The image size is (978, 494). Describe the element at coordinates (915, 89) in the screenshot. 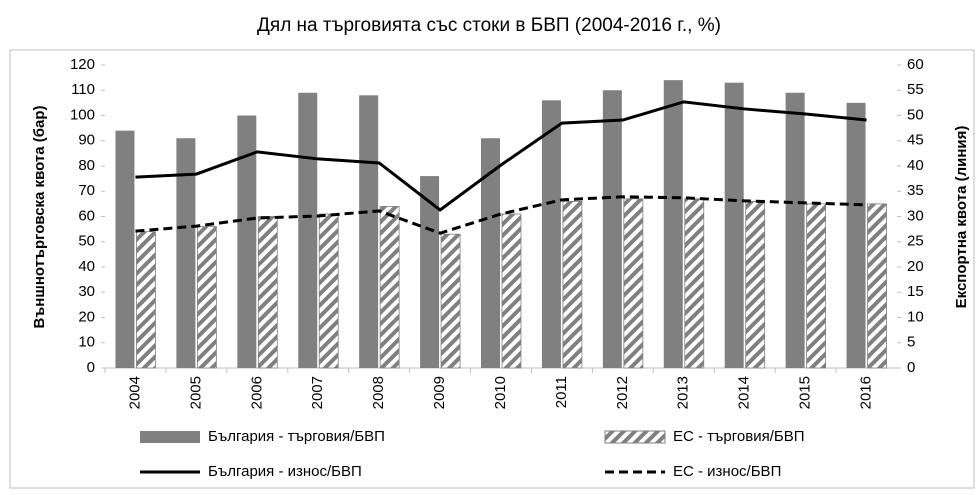

I see `y2-tick-label: 55` at that location.